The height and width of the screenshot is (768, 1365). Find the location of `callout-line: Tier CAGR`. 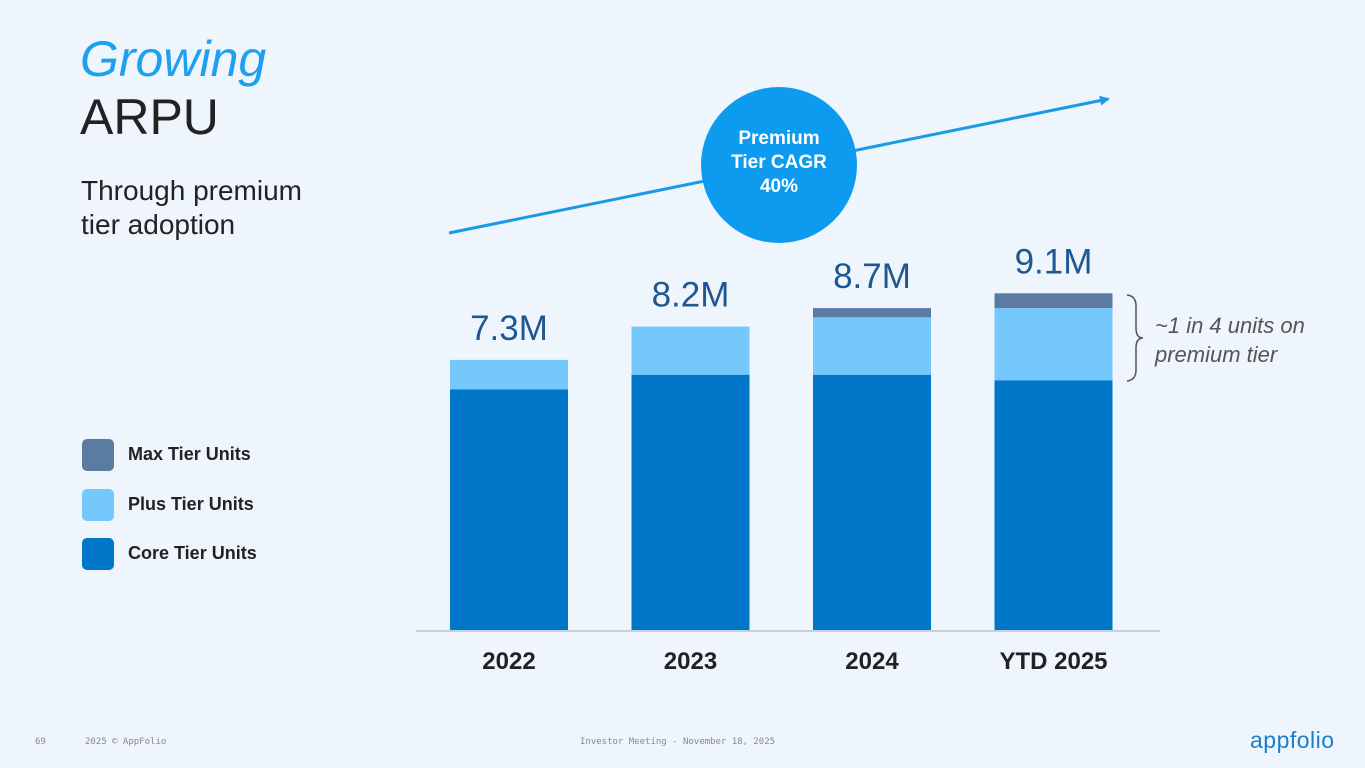

callout-line: Tier CAGR is located at coordinates (779, 162).